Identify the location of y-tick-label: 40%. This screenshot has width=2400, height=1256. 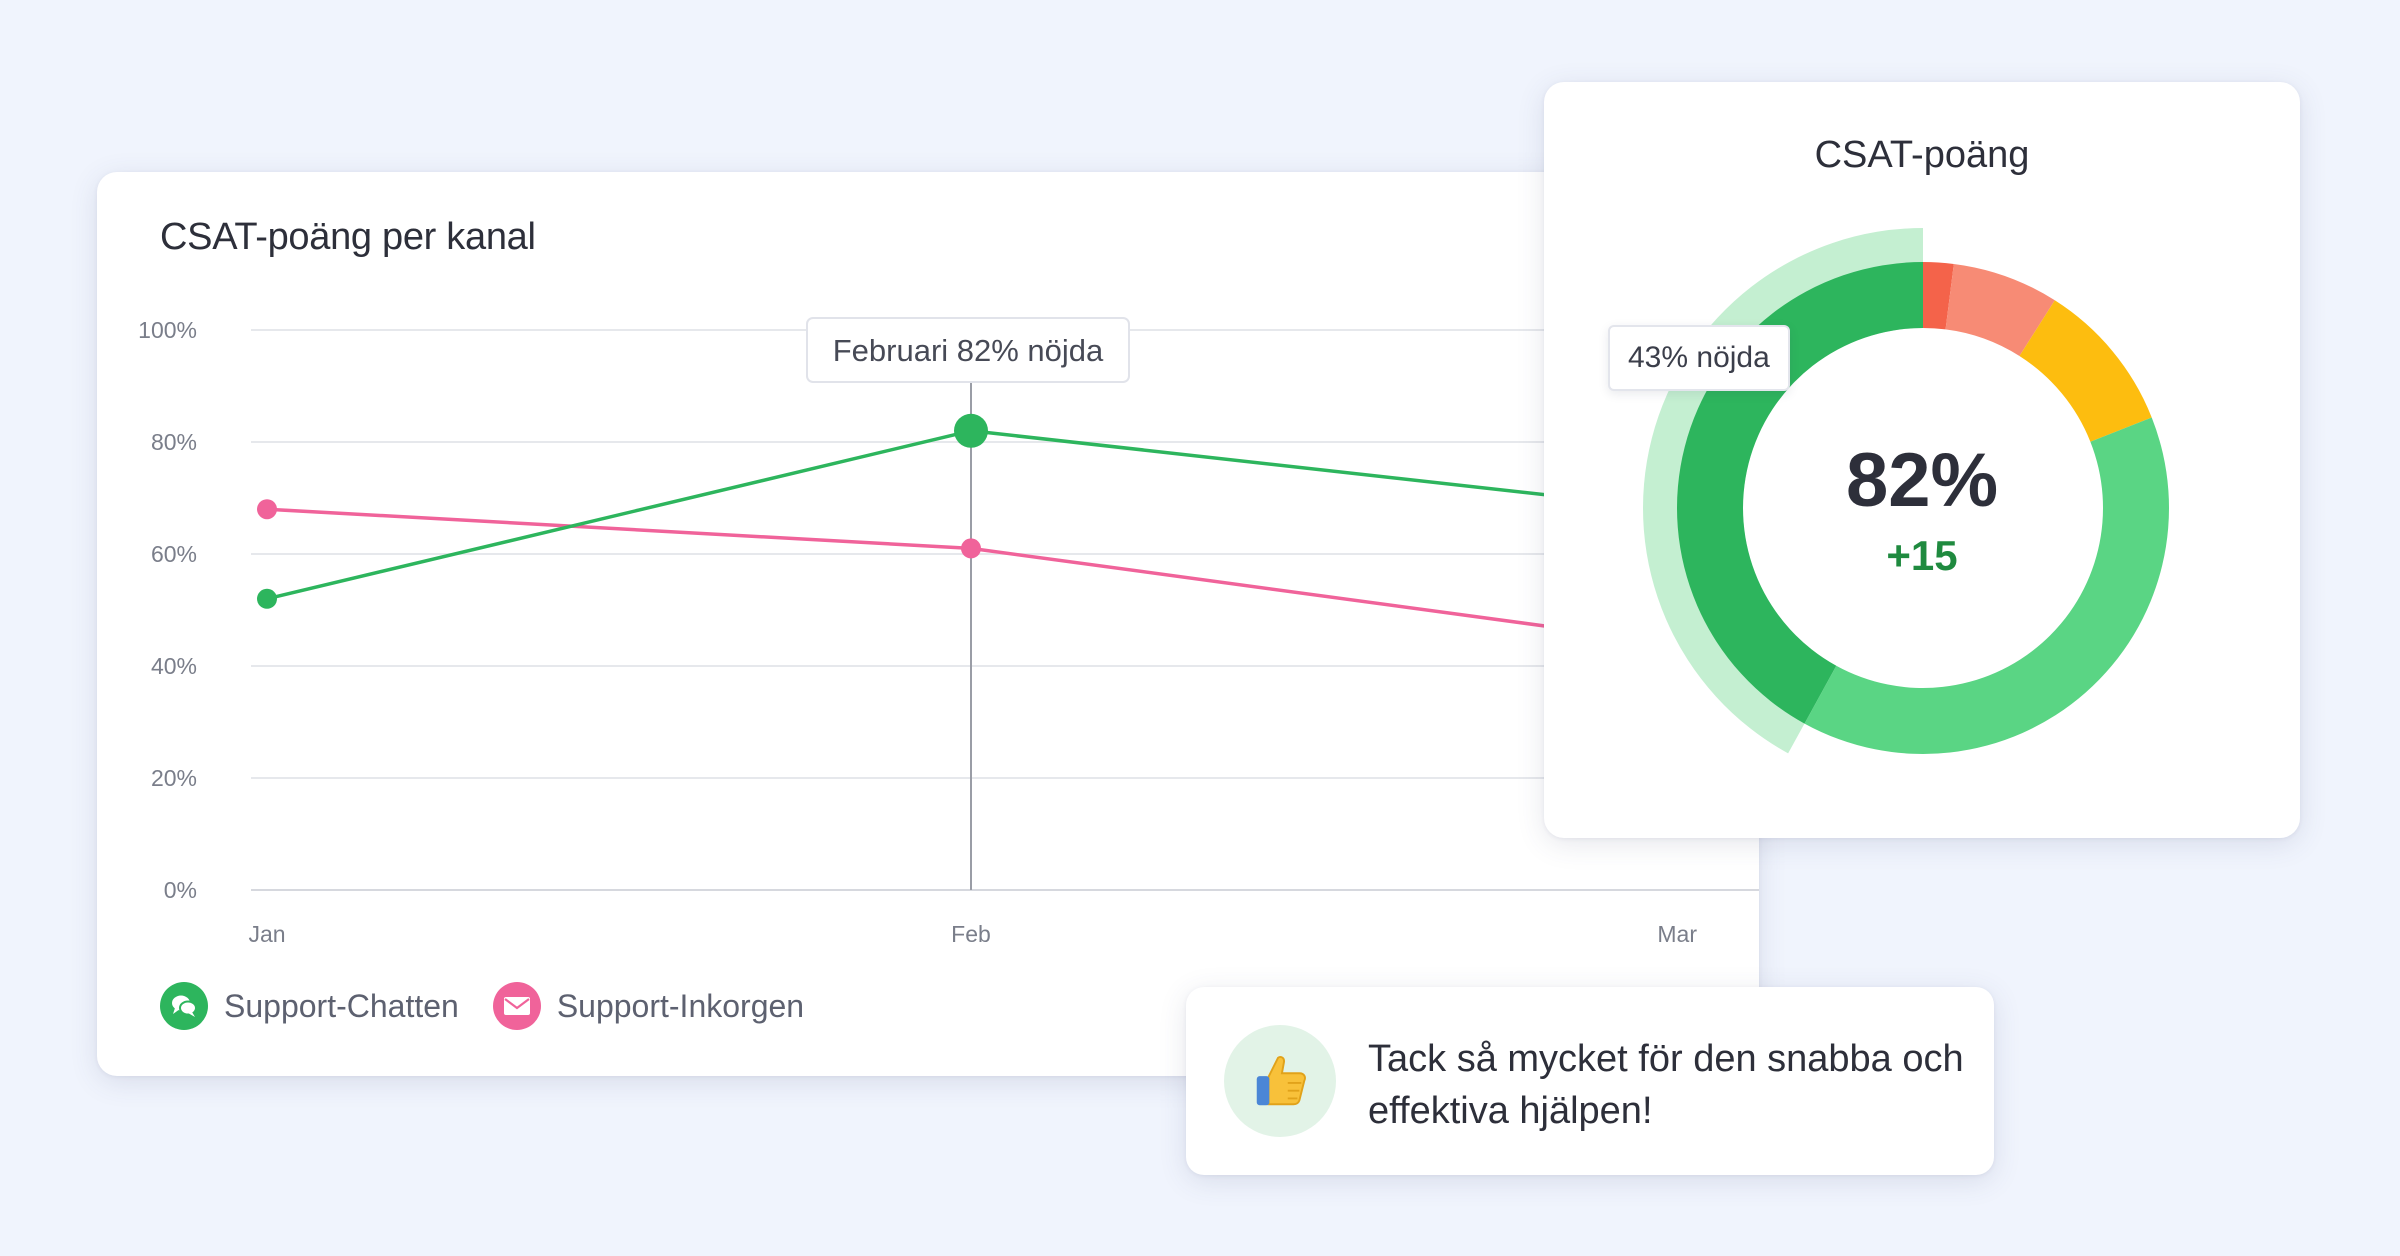
(174, 666).